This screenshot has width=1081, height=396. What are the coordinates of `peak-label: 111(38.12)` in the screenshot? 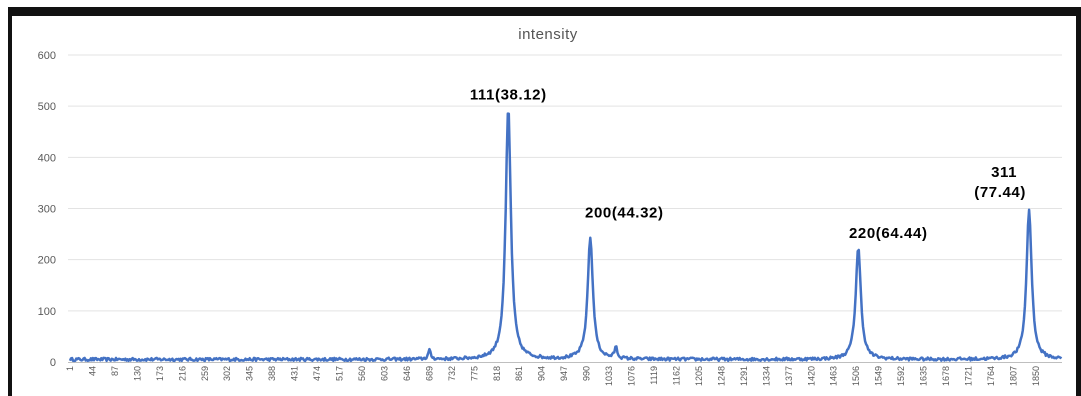 It's located at (508, 95).